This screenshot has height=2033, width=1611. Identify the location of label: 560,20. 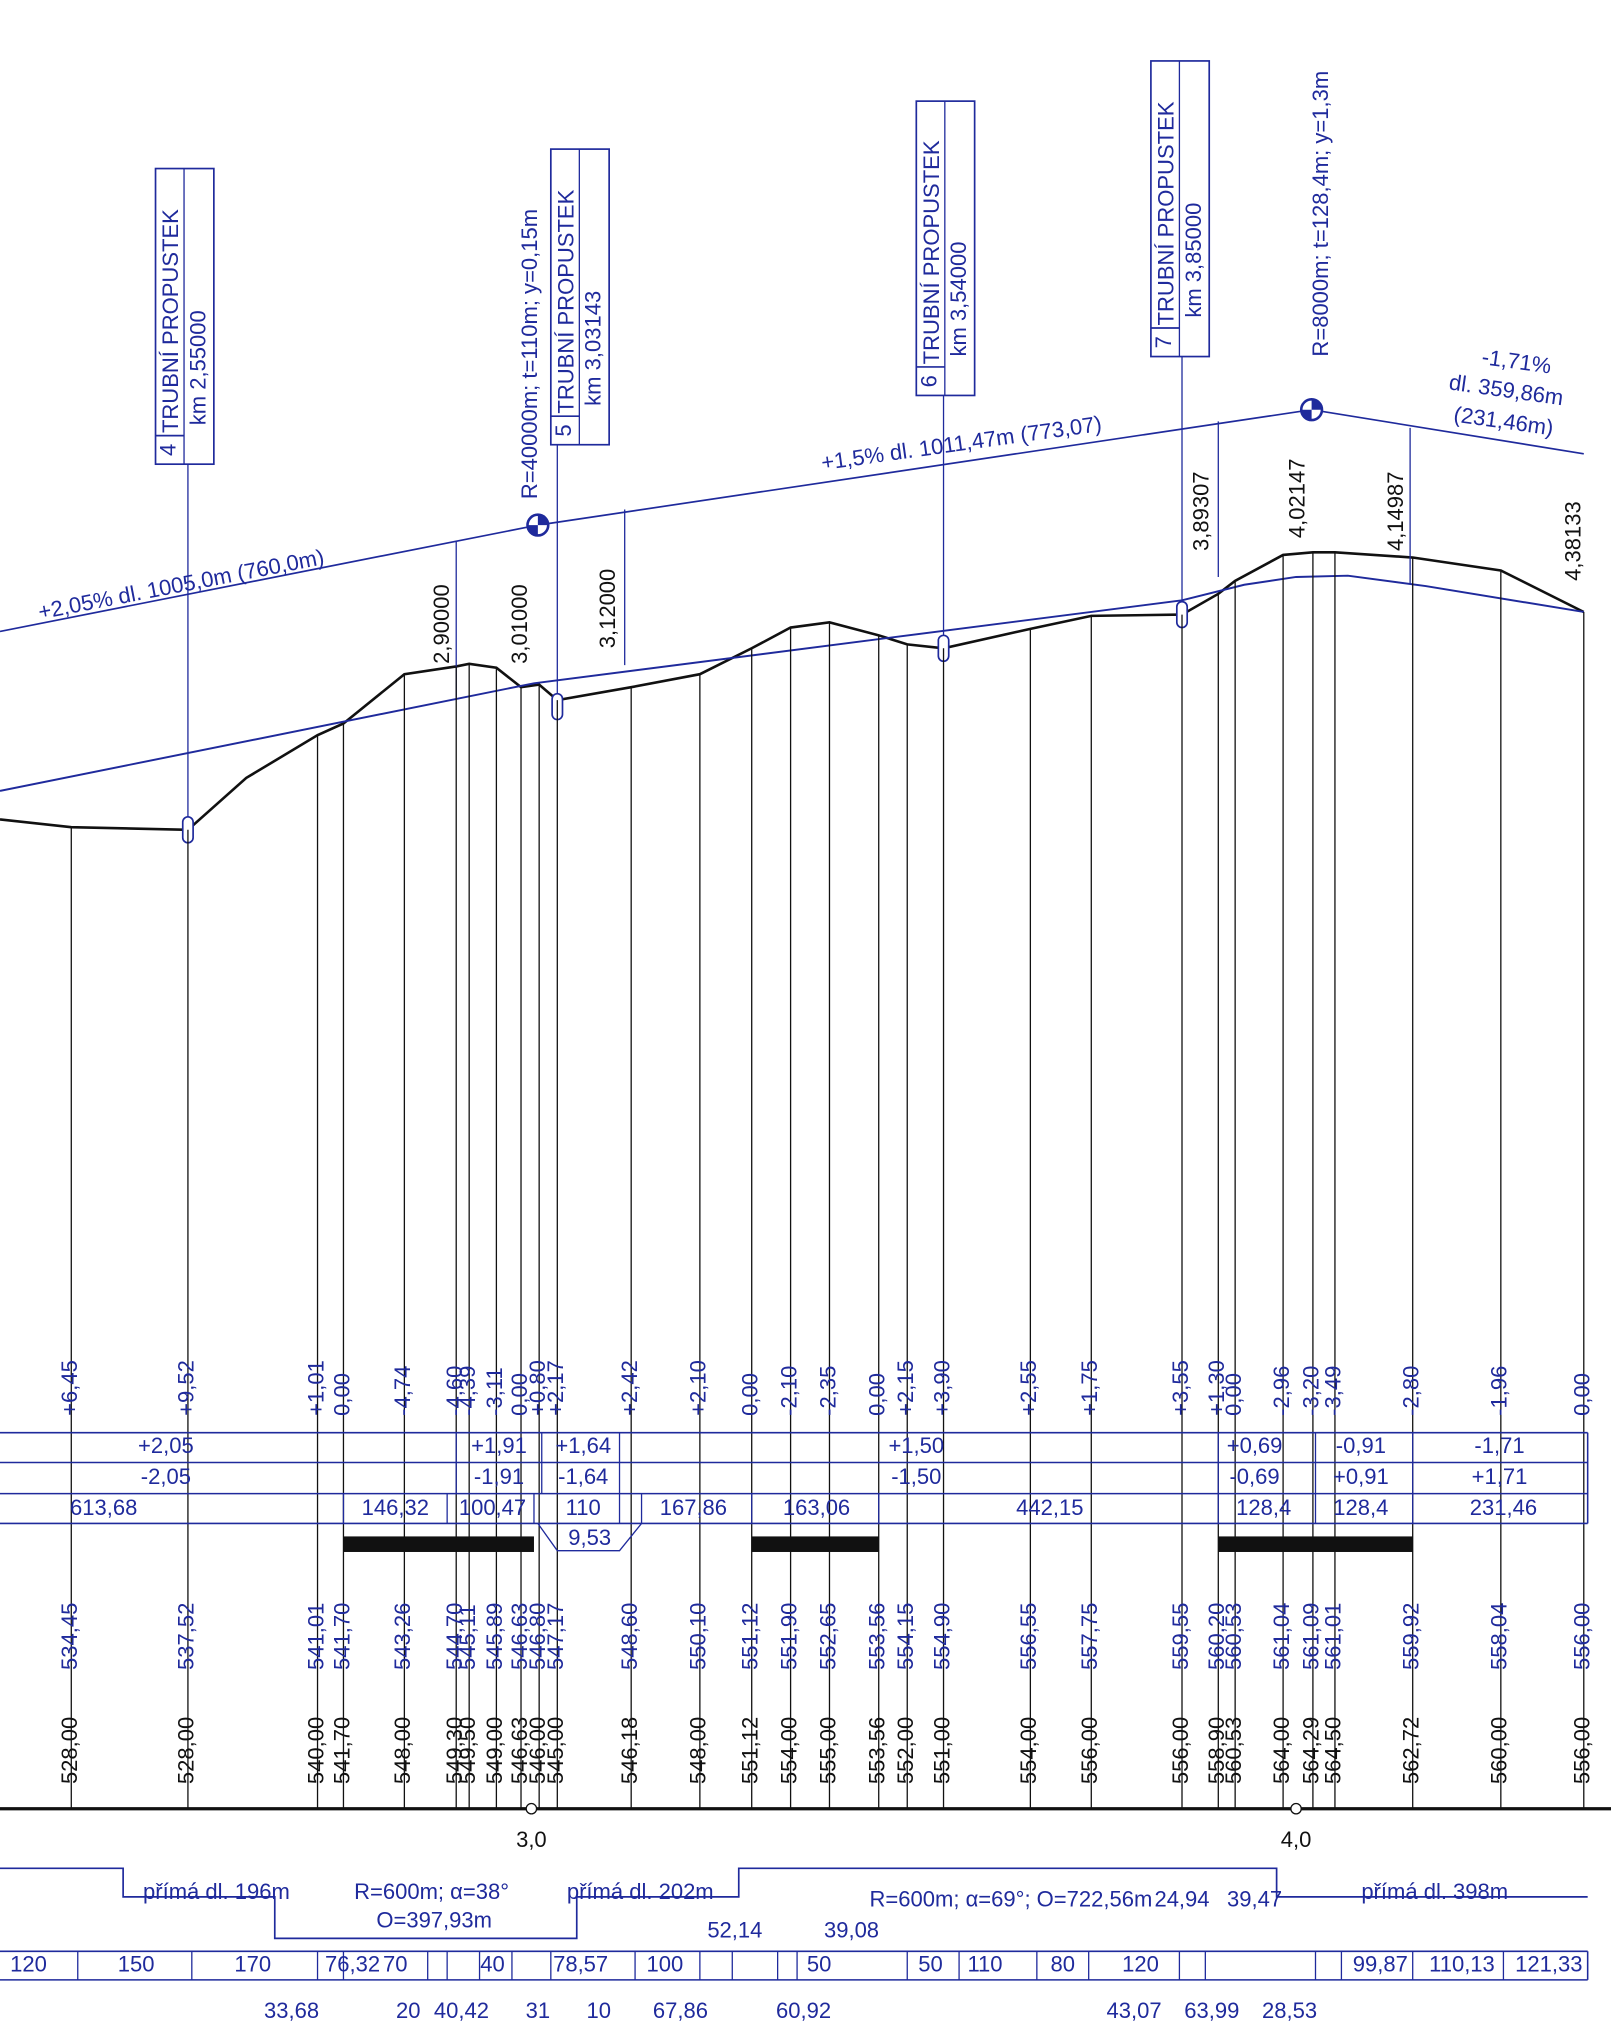
(1216, 1636).